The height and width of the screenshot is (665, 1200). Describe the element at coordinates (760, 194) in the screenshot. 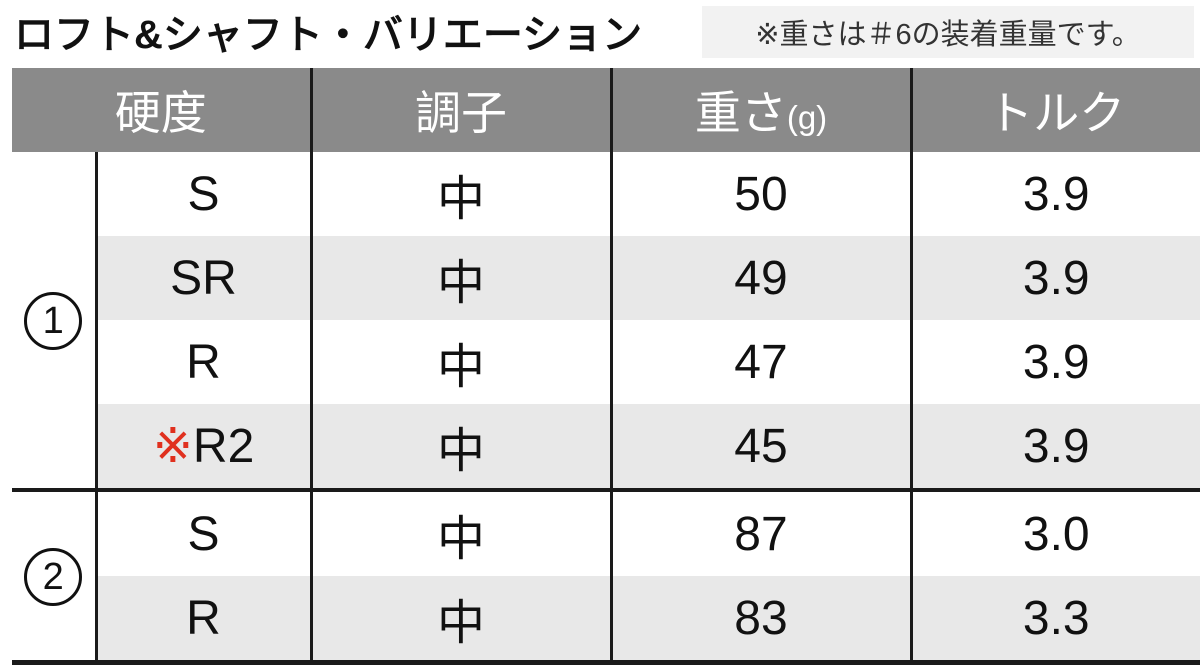

I see `weight-cell: 50` at that location.